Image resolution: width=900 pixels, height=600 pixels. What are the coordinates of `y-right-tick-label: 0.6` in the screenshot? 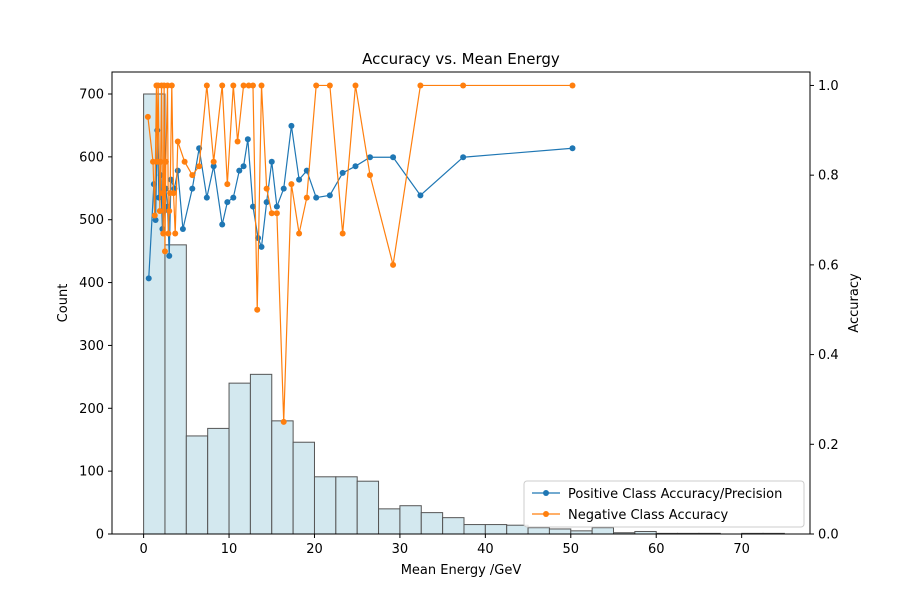 It's located at (828, 265).